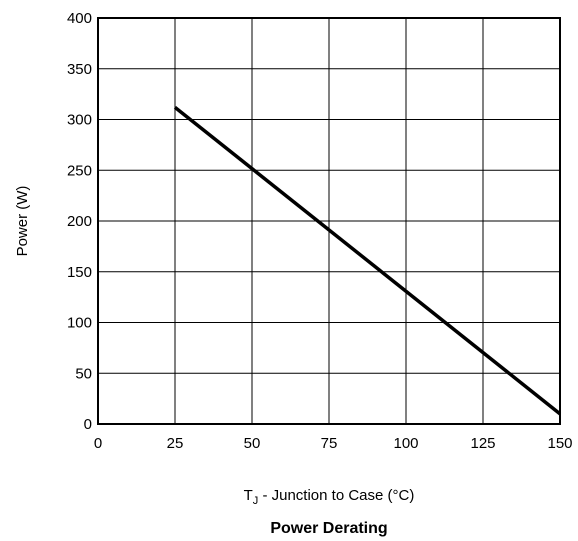 Image resolution: width=578 pixels, height=541 pixels. I want to click on x-tick-label: 25, so click(175, 443).